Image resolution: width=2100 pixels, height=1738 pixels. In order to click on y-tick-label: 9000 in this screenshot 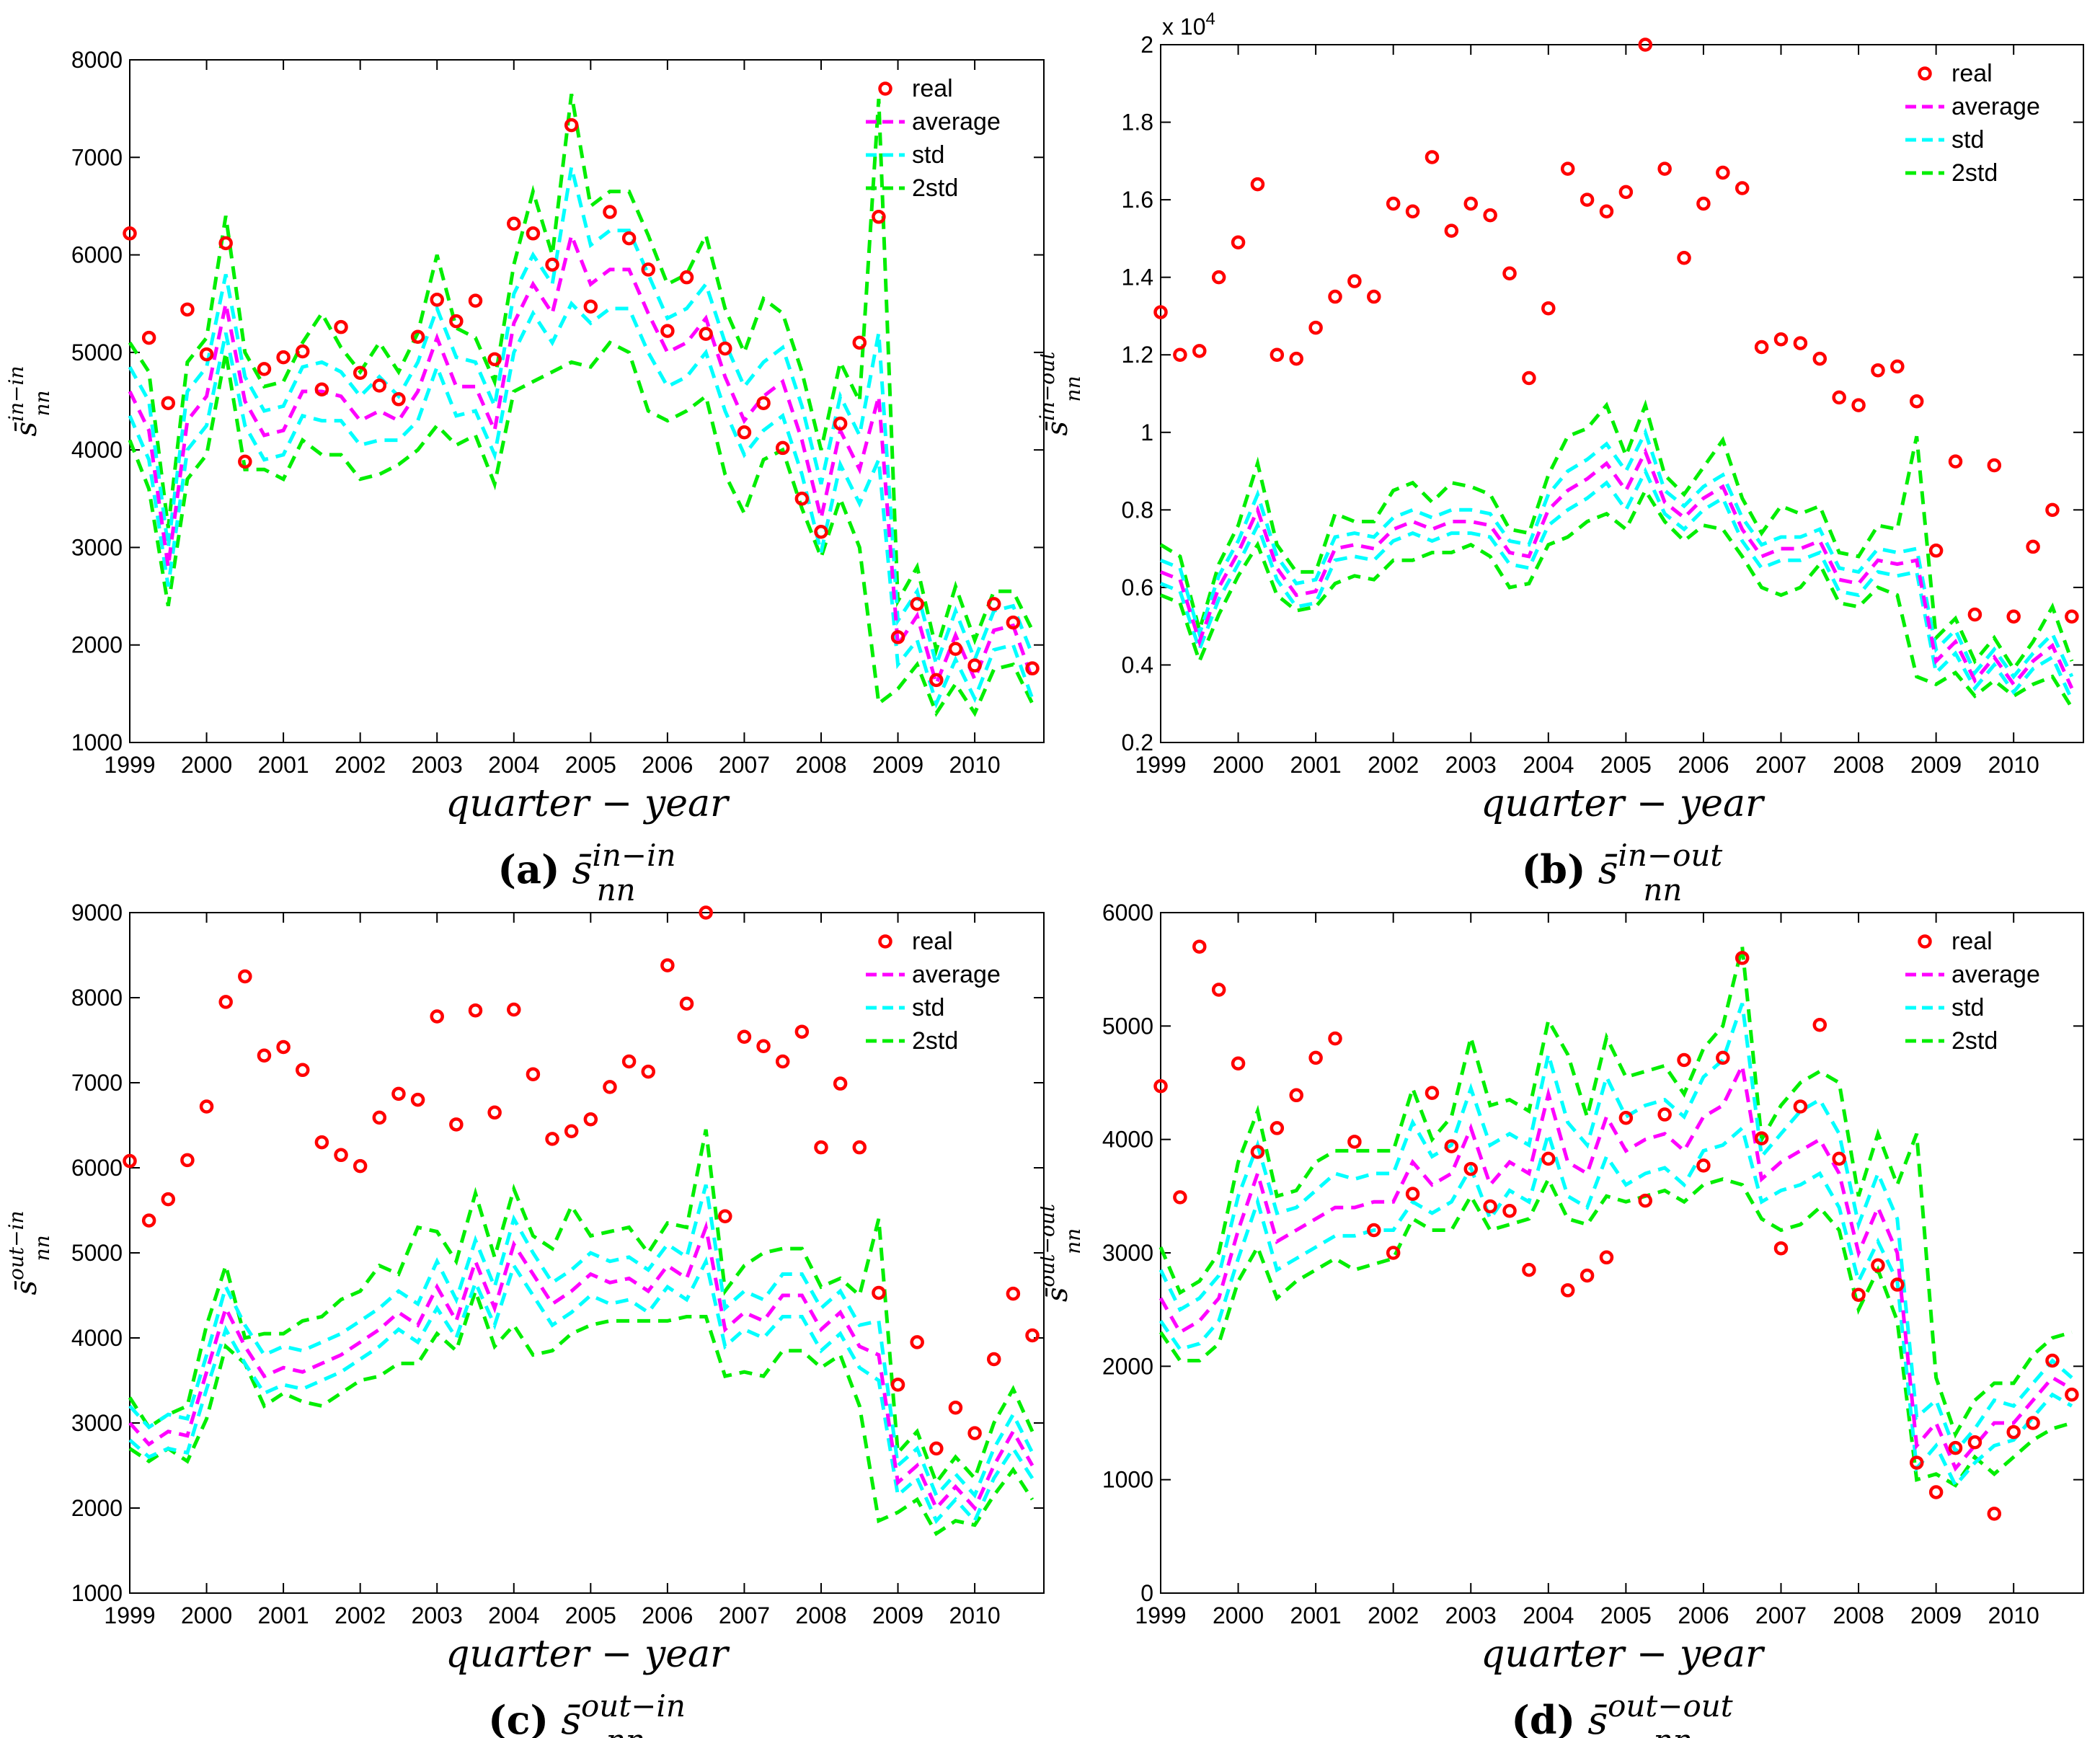, I will do `click(97, 913)`.